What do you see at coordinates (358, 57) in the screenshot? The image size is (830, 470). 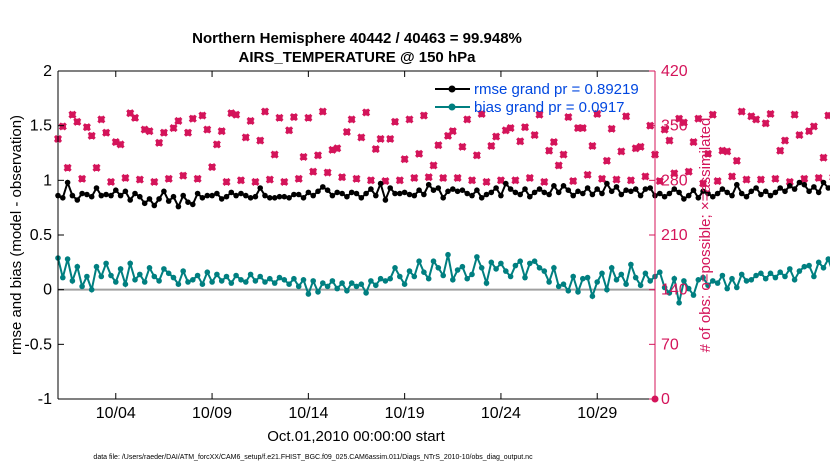 I see `chart-subtitle: AIRS_TEMPERATURE @ 150 hPa` at bounding box center [358, 57].